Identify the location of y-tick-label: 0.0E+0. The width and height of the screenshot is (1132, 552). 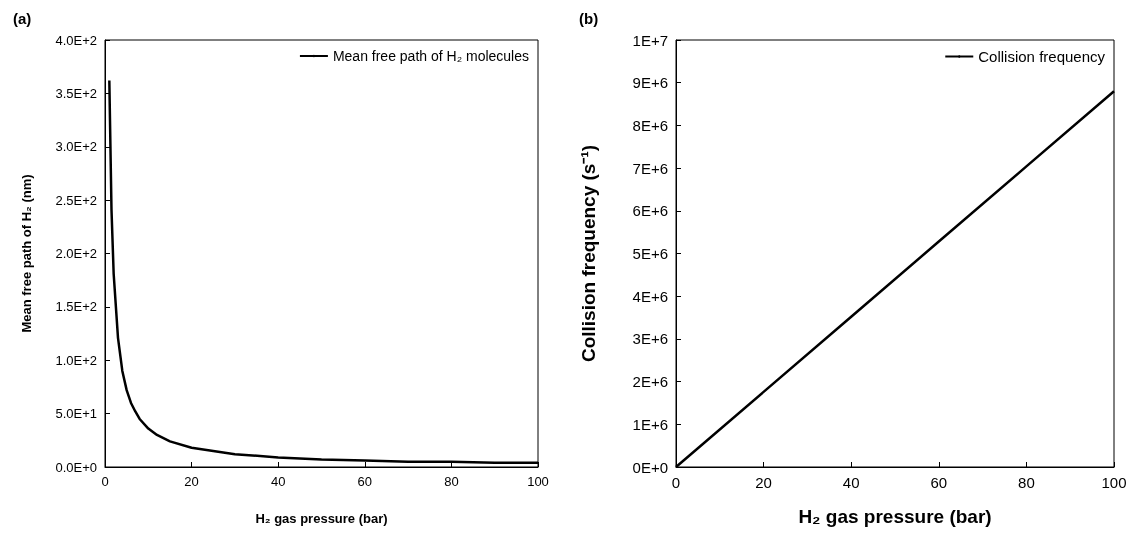
(76, 467).